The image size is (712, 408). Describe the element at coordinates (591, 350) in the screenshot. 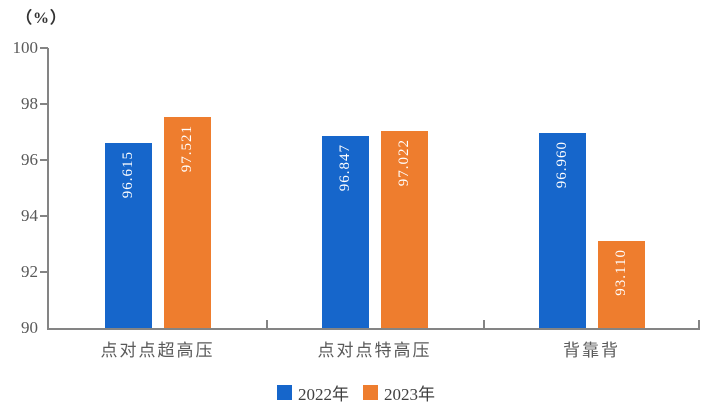

I see `x-axis-category-label: 背靠背` at that location.